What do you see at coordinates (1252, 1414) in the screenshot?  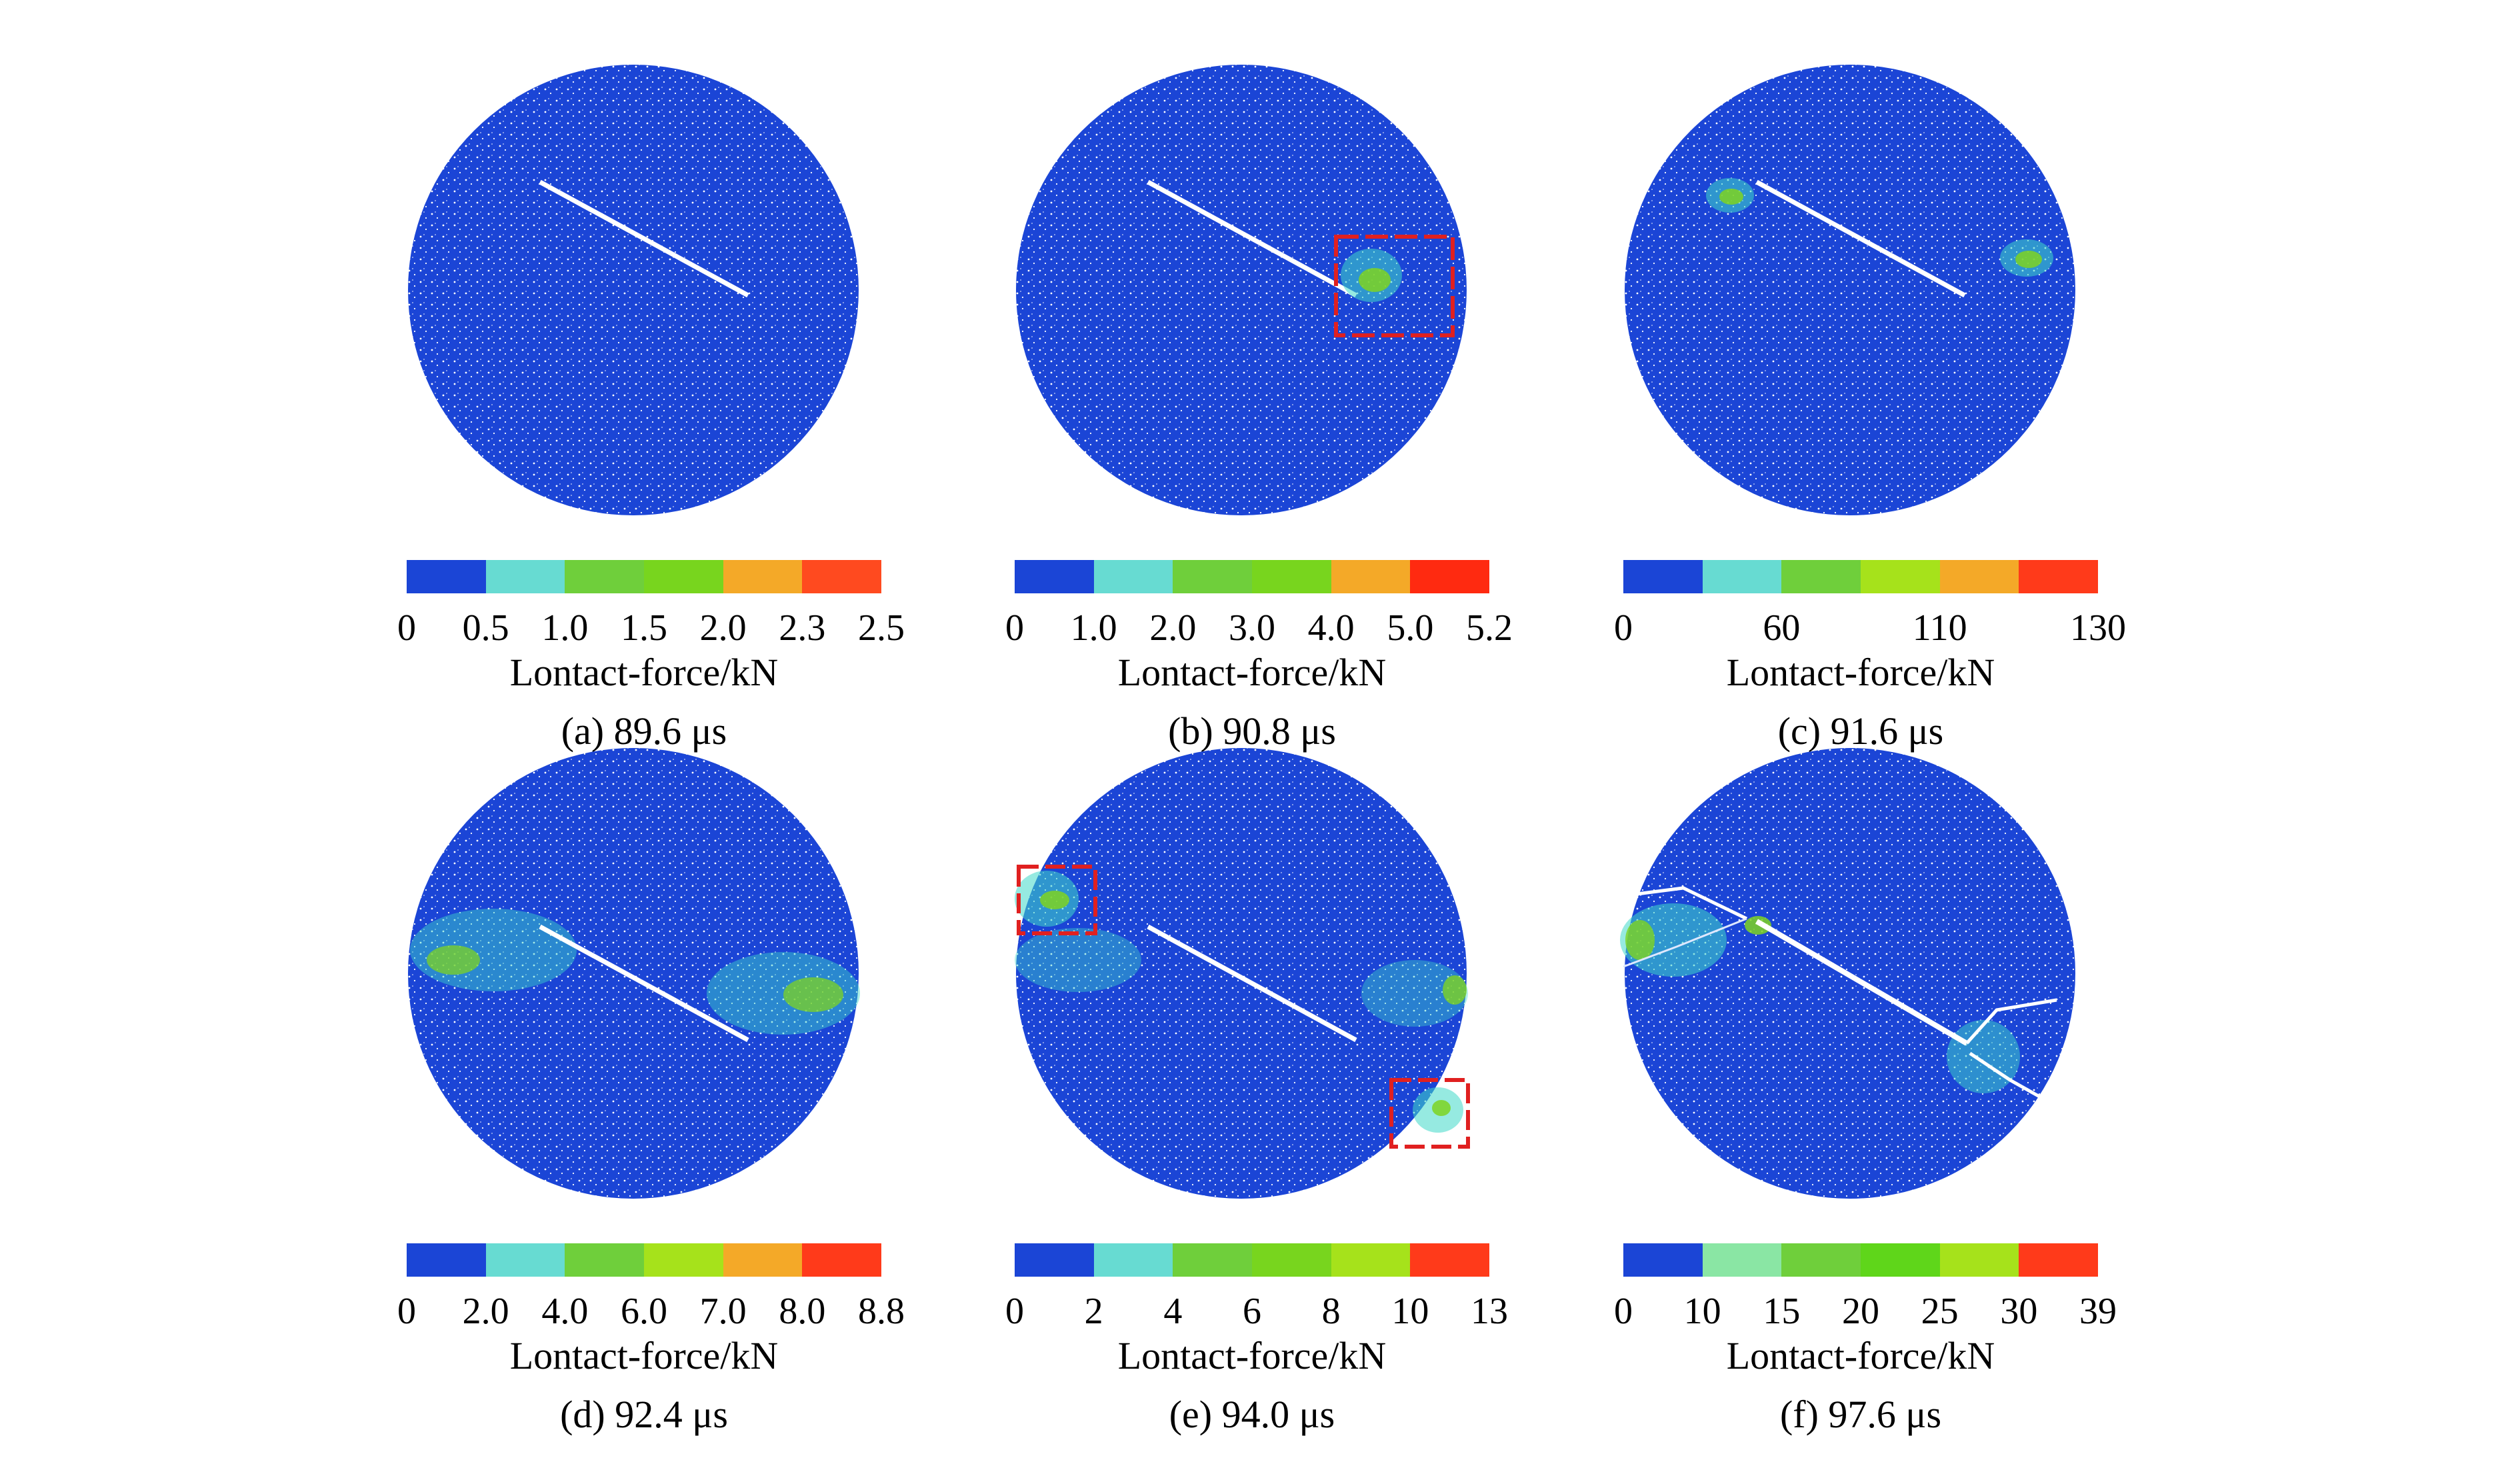 I see `panel-caption: (e) 94.0 μs` at bounding box center [1252, 1414].